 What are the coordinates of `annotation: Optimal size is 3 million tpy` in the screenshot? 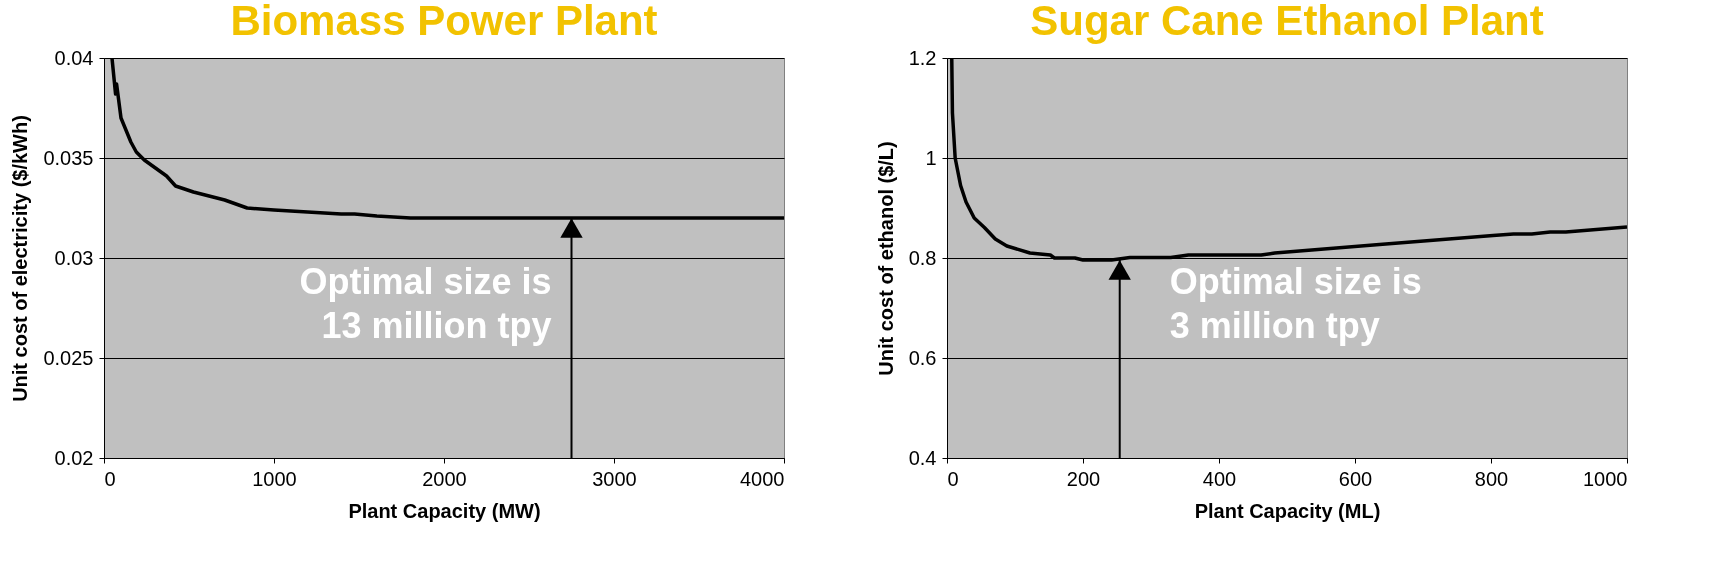 It's located at (1295, 303).